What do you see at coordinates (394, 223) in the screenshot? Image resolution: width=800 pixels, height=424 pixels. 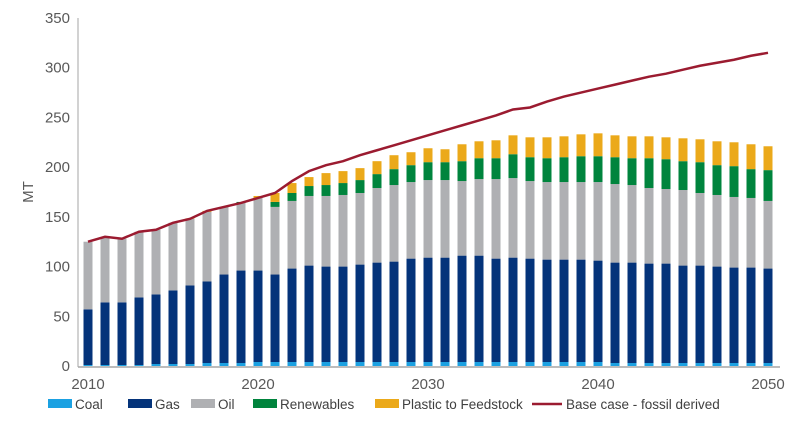 I see `bar-oil-2028` at bounding box center [394, 223].